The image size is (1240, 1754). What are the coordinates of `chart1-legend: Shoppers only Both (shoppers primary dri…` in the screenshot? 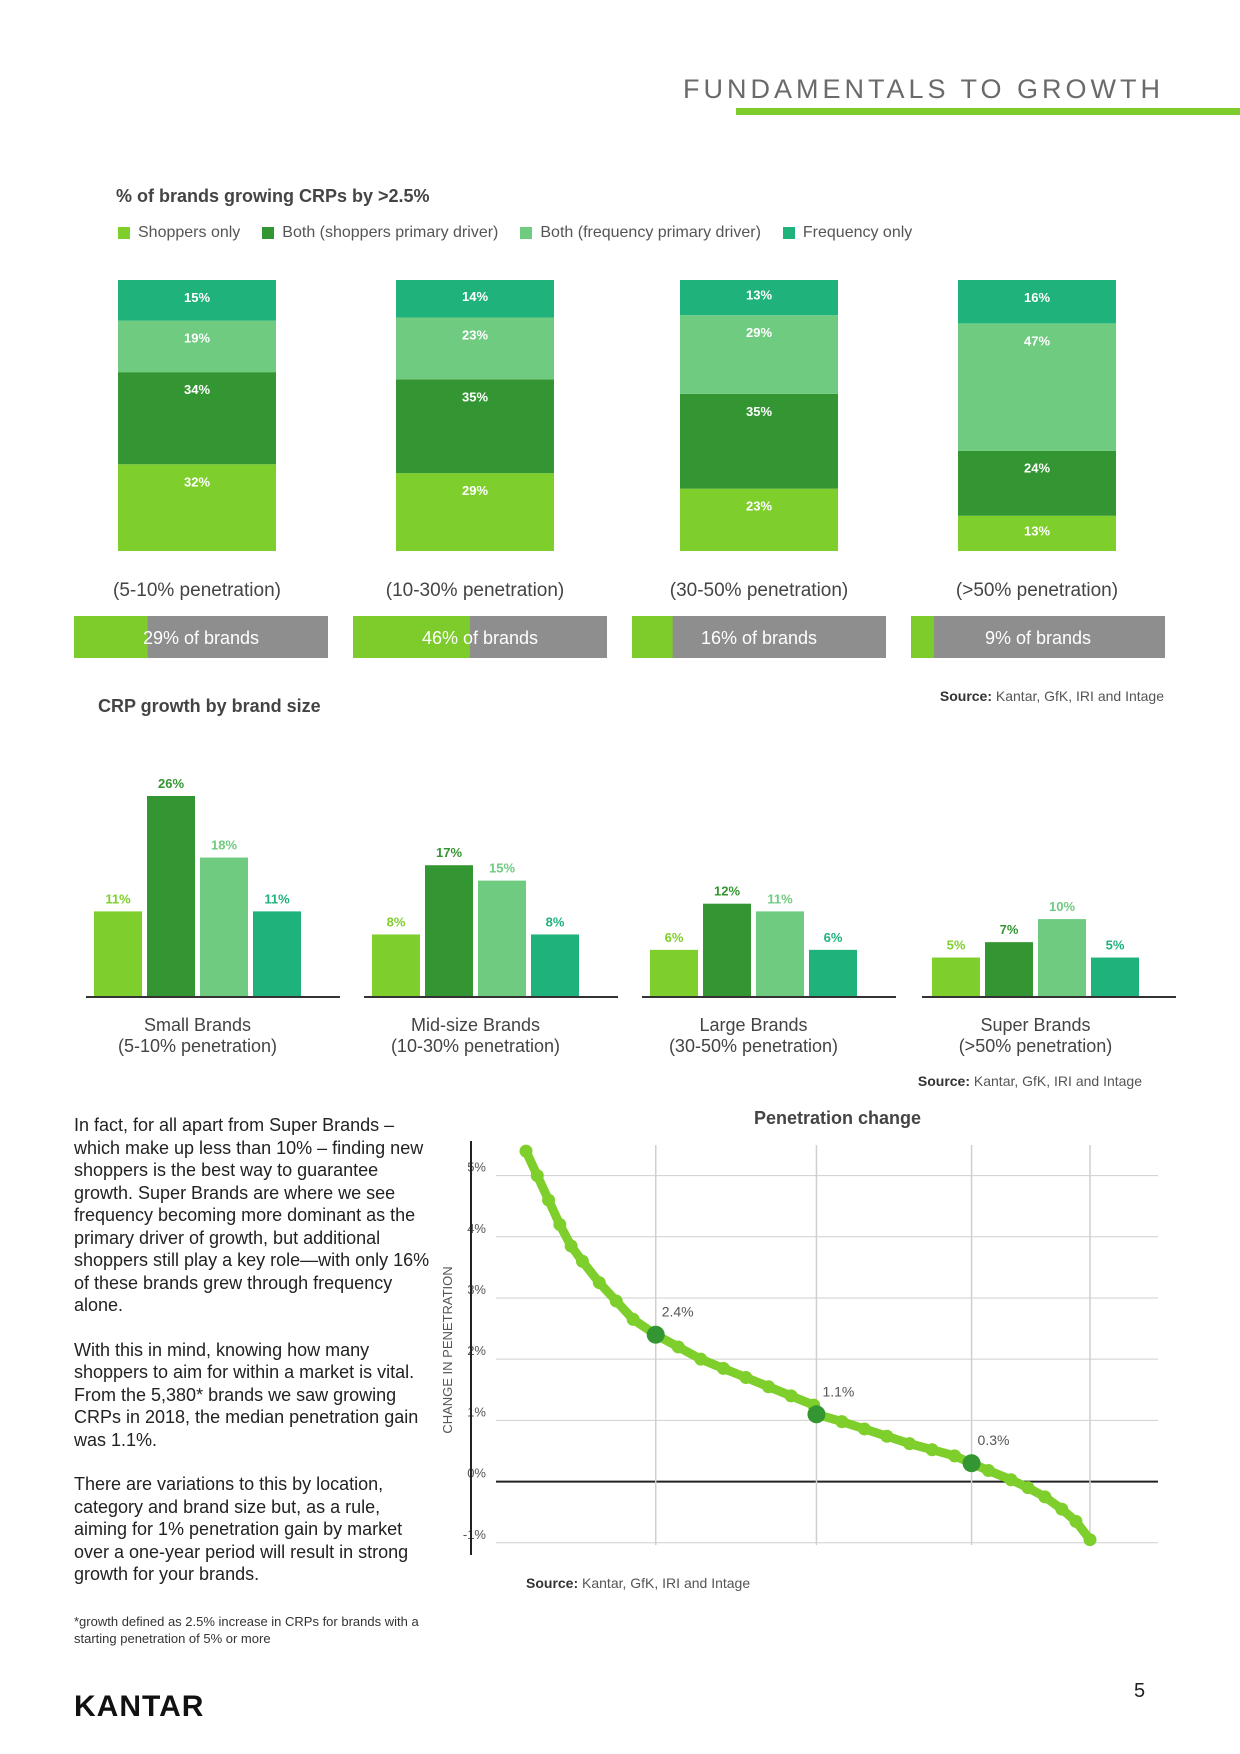 It's located at (515, 233).